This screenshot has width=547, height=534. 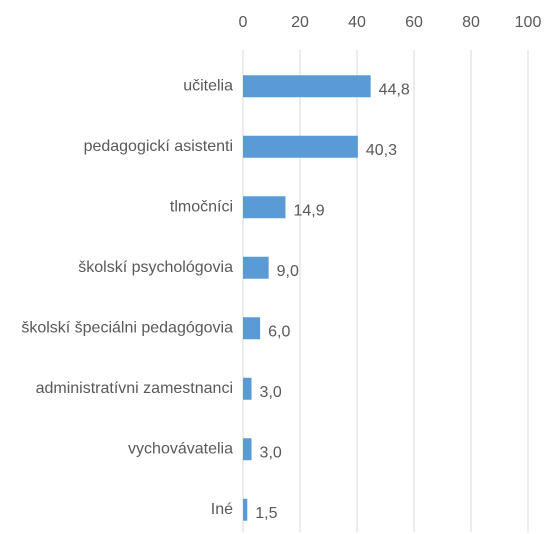 What do you see at coordinates (288, 271) in the screenshot?
I see `data-label: 9,0` at bounding box center [288, 271].